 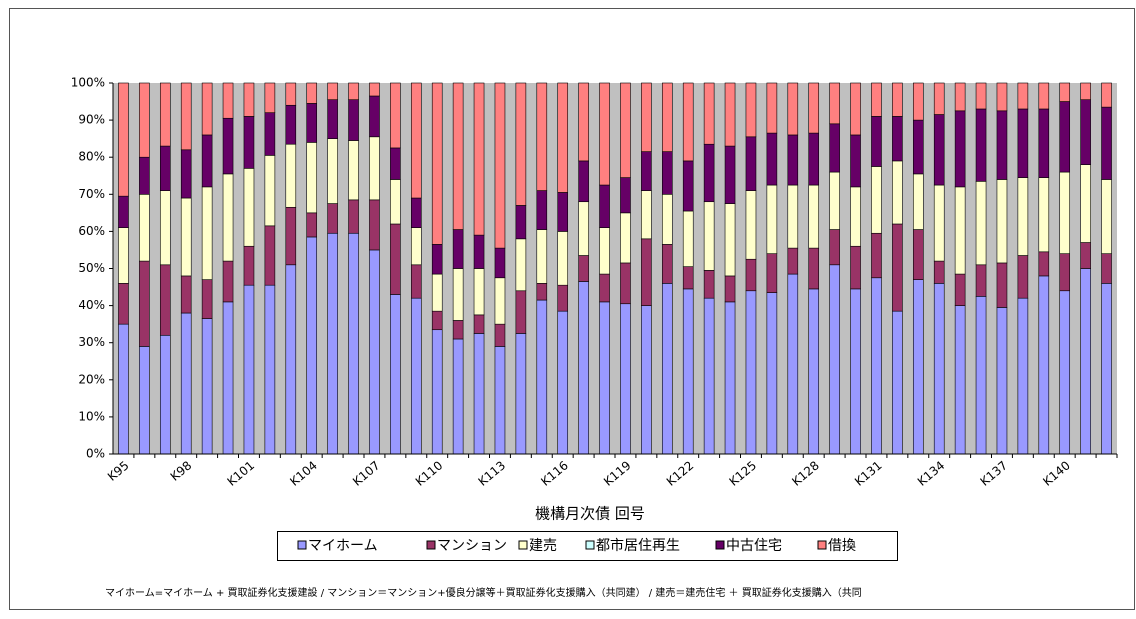 I want to click on legend-label: 都市居住再生, so click(x=638, y=545).